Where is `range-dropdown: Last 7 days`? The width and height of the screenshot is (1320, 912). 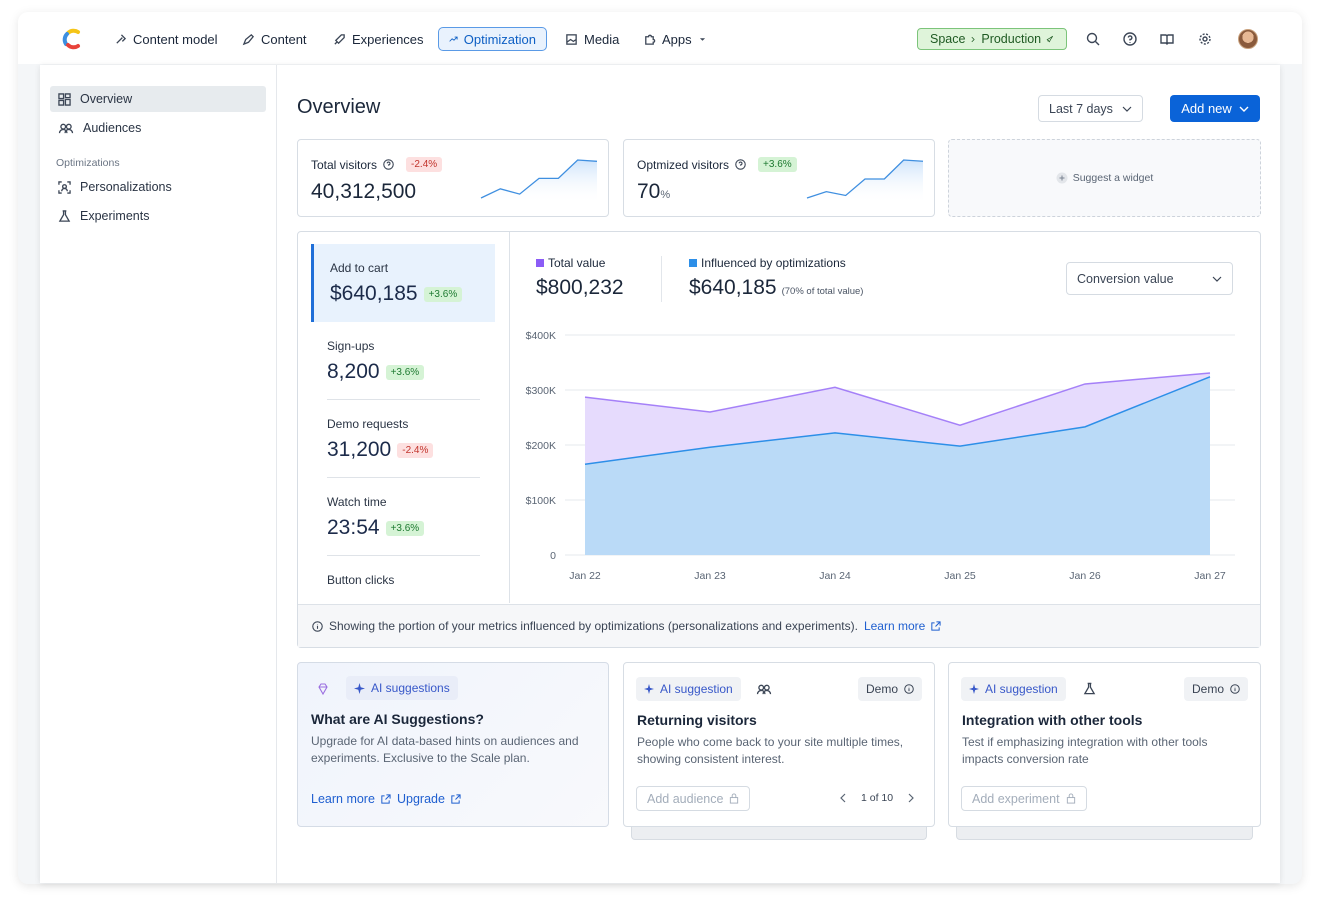 range-dropdown: Last 7 days is located at coordinates (1090, 108).